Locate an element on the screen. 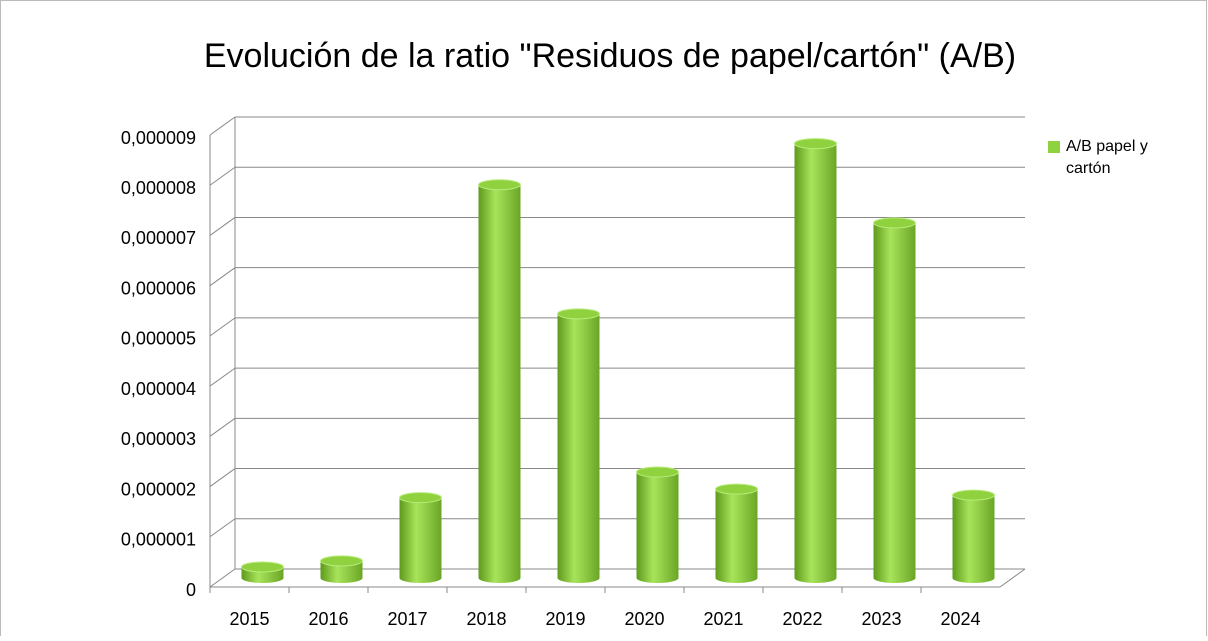  y-tick-label: 0,000008 is located at coordinates (158, 188).